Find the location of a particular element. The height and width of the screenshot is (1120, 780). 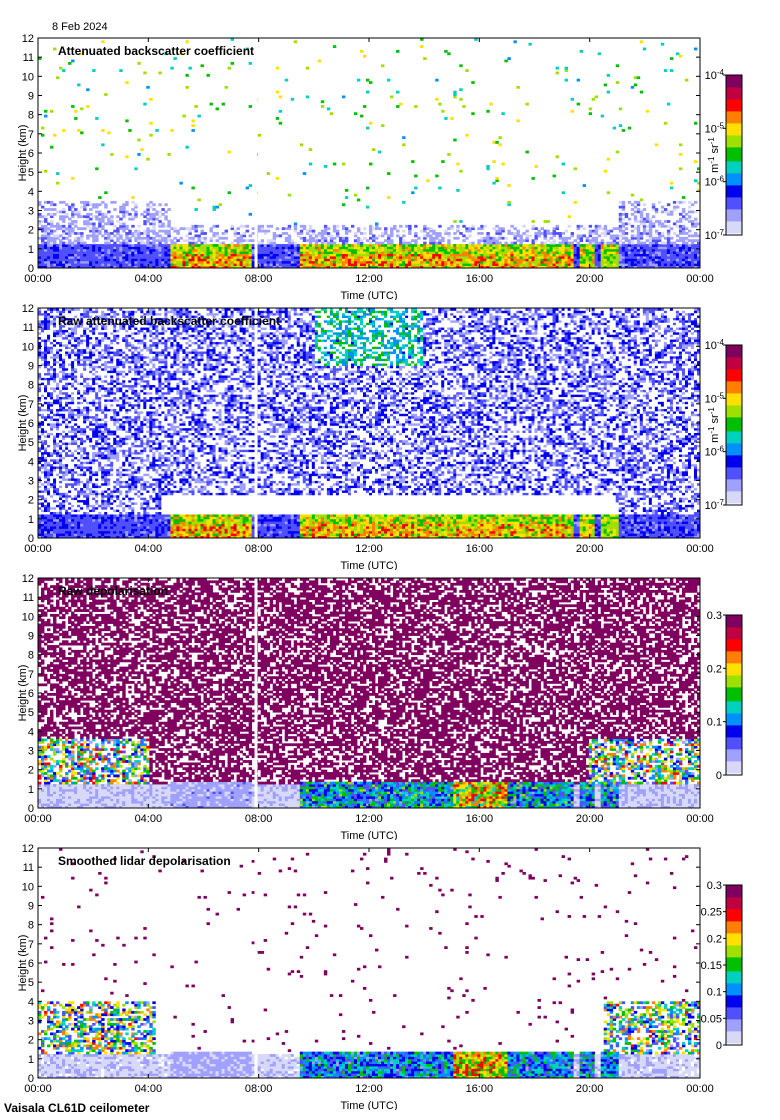

y-tick-label: 11 is located at coordinates (28, 58).